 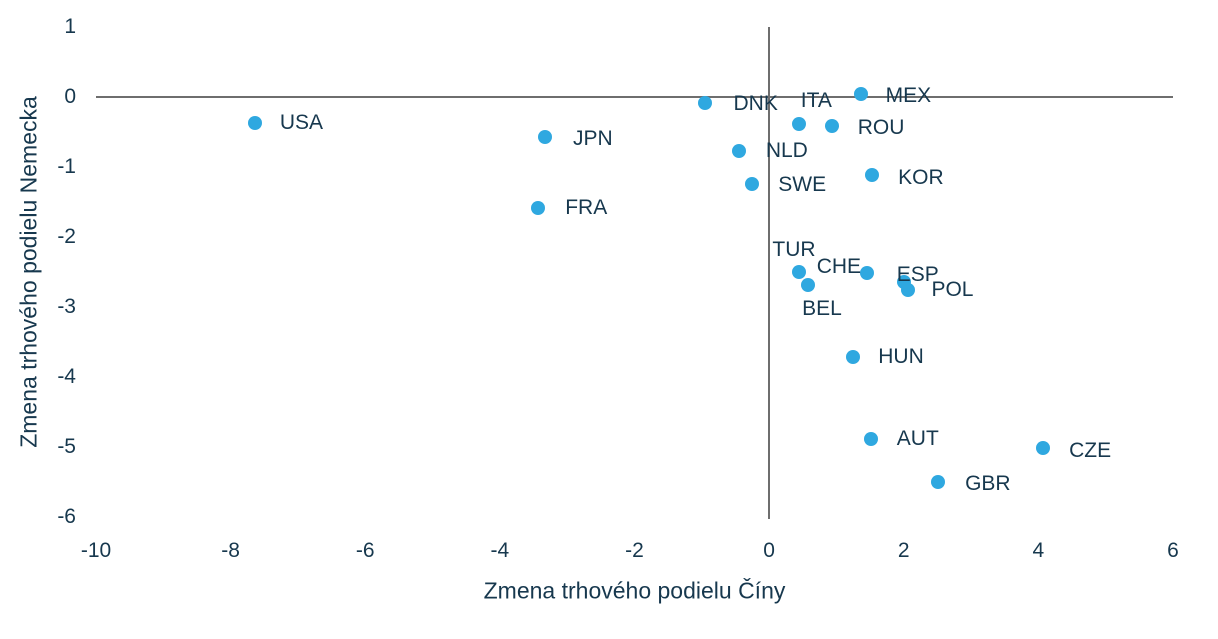 I want to click on data-point-GBR, so click(x=938, y=482).